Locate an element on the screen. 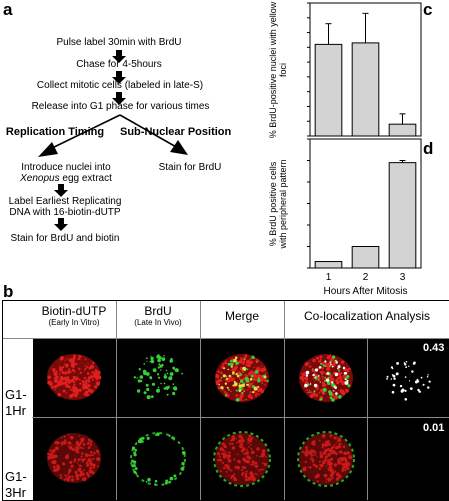  row-label-g1-1hr: G1- 1Hr is located at coordinates (16, 402).